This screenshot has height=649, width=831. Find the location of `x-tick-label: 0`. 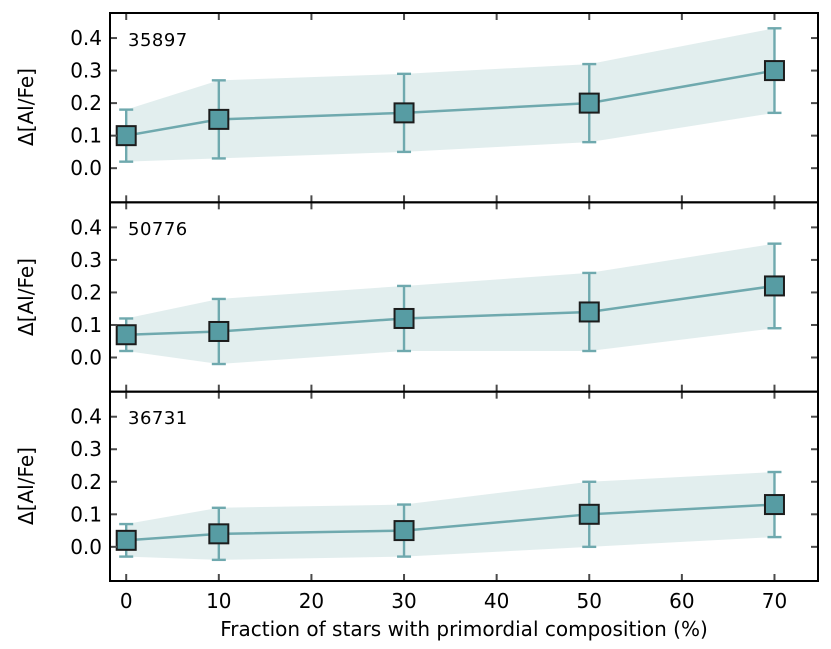

x-tick-label: 0 is located at coordinates (126, 601).